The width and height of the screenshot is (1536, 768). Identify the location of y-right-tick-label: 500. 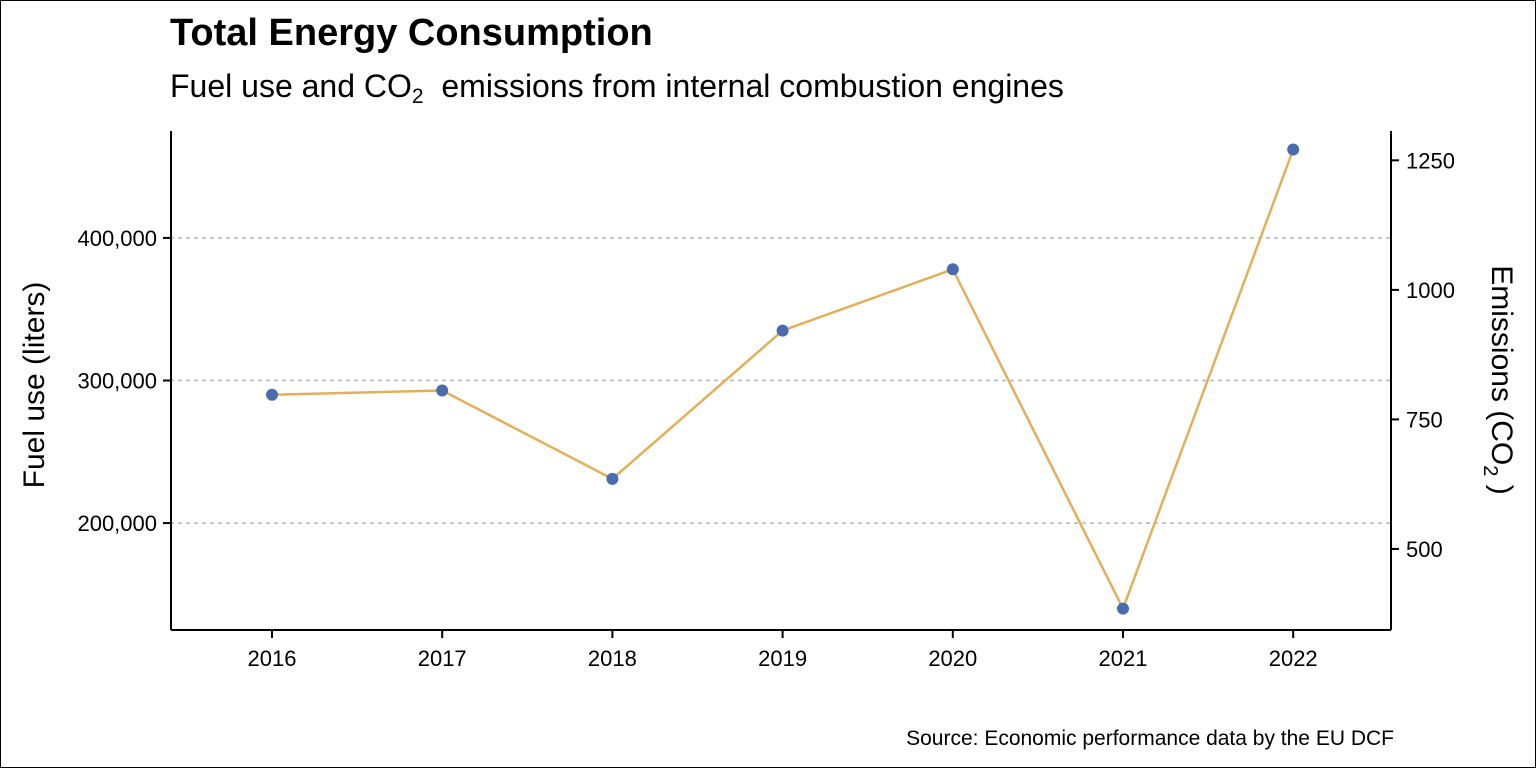
(1424, 549).